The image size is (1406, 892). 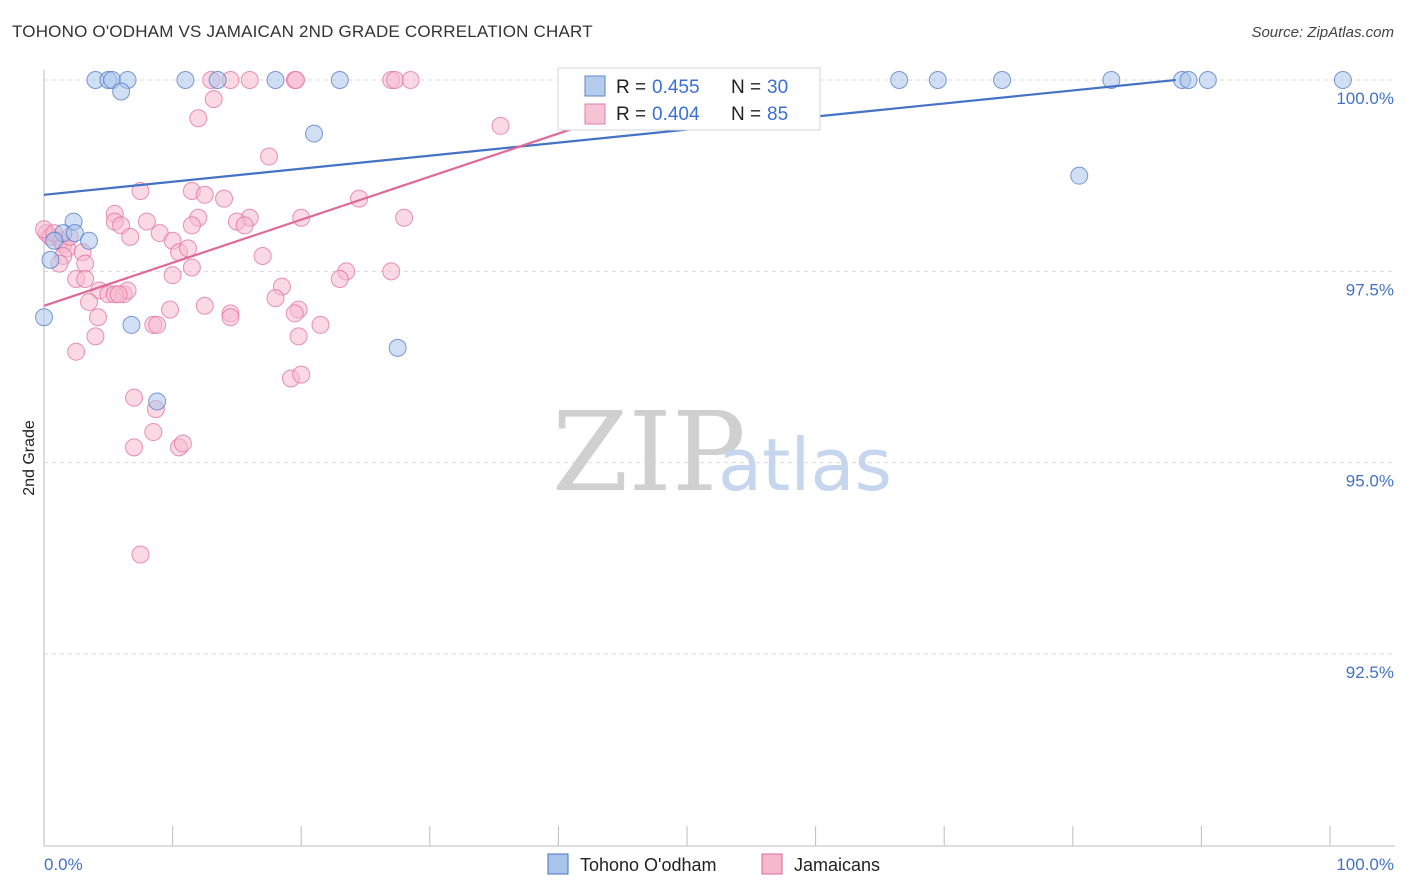 I want to click on legend-r-value-blue: 0.455, so click(x=676, y=87).